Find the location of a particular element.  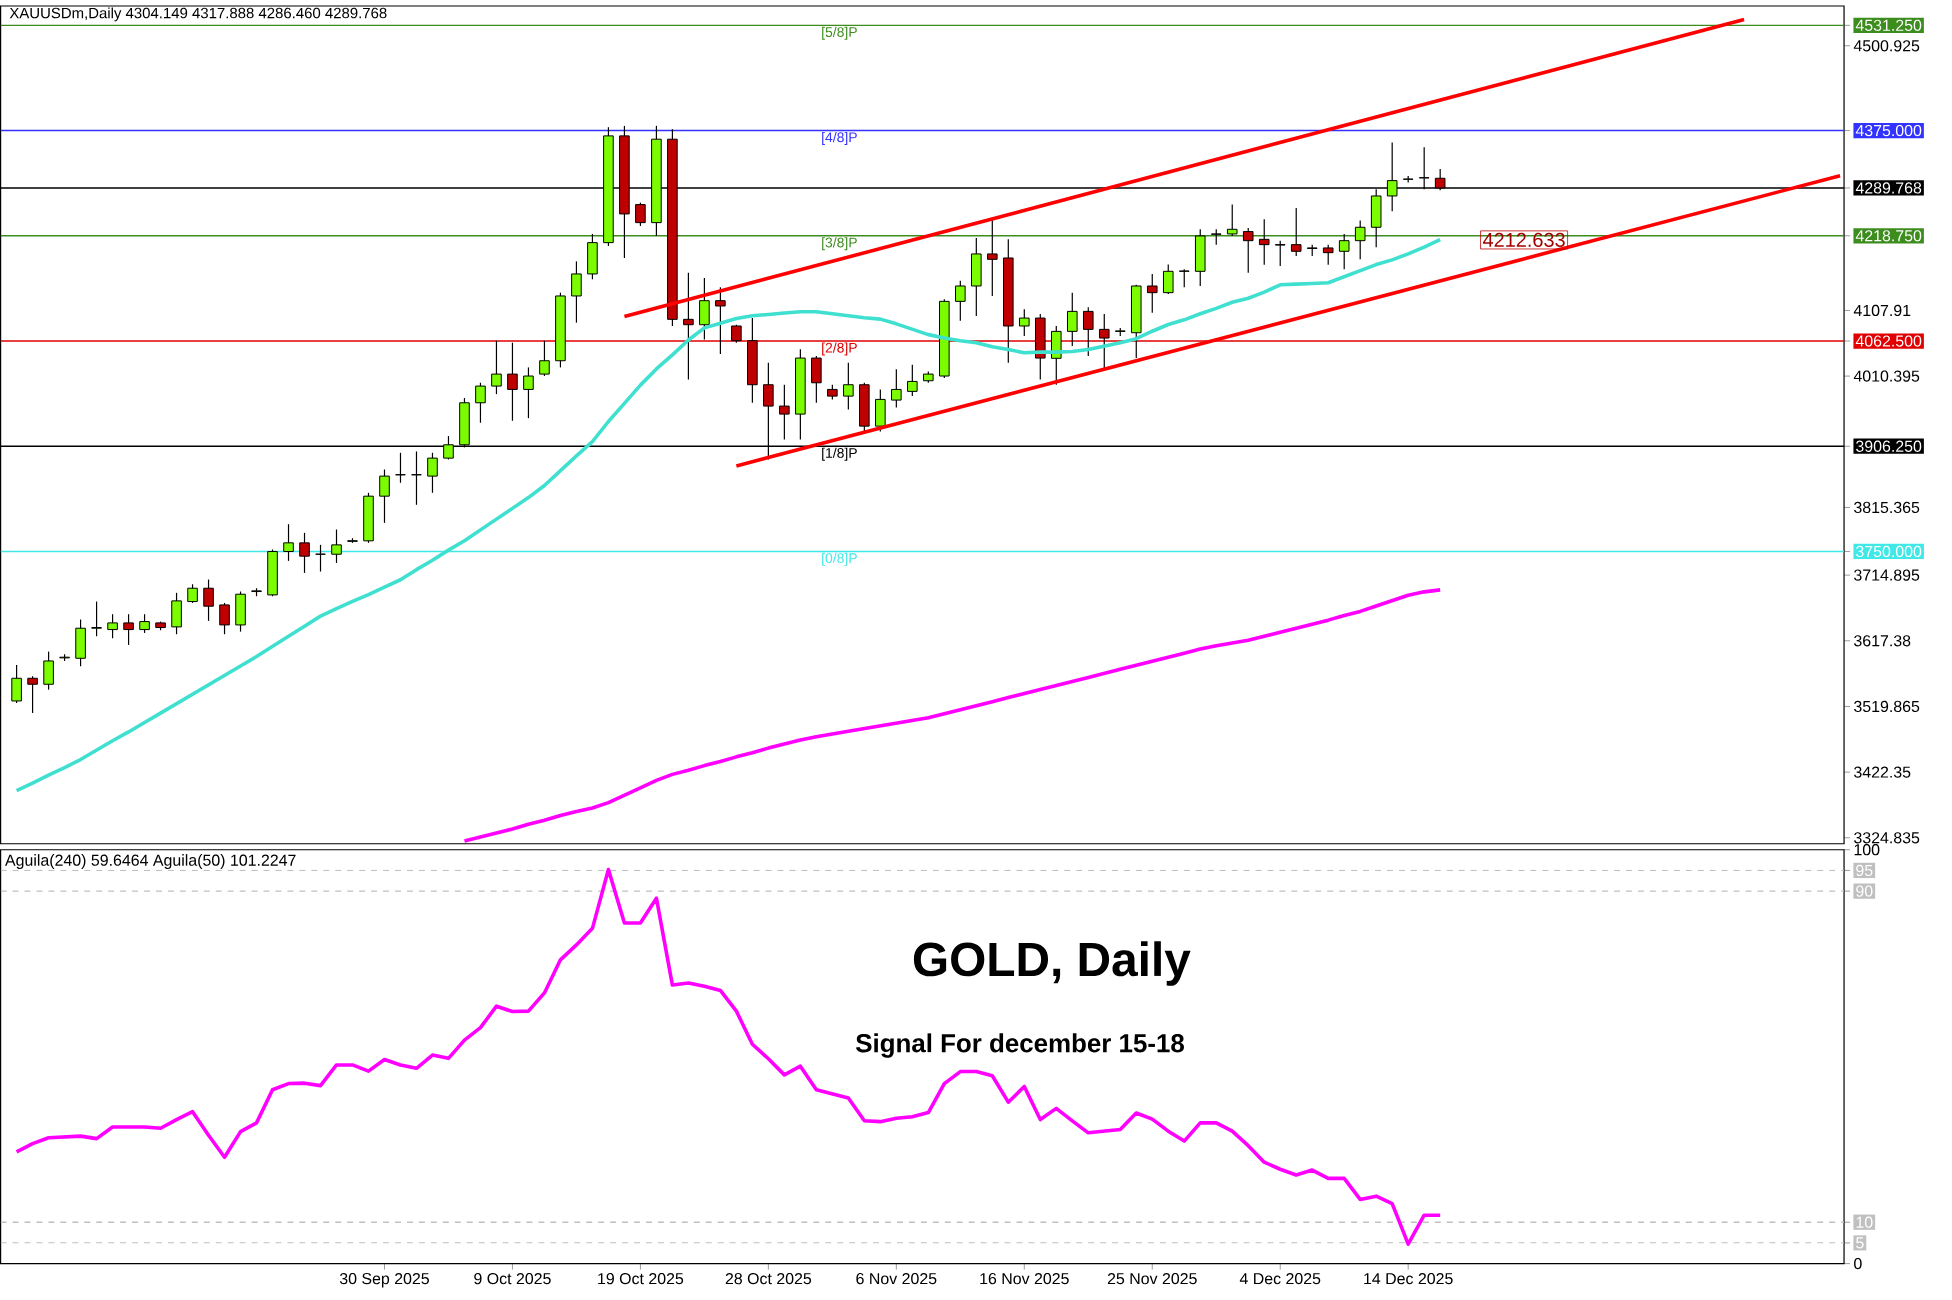

text: GOLD, Daily is located at coordinates (1052, 964).